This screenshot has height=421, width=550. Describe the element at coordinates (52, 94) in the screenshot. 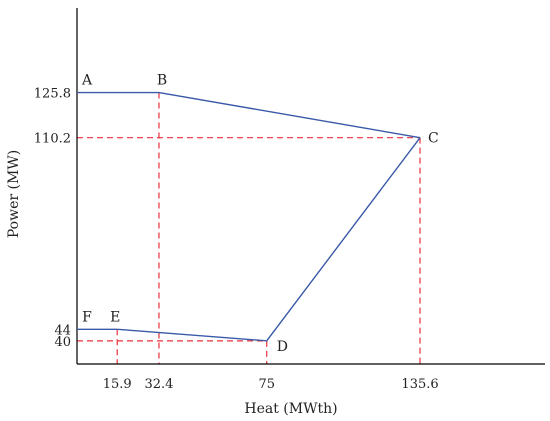

I see `y-tick-label-0: 125.8` at that location.